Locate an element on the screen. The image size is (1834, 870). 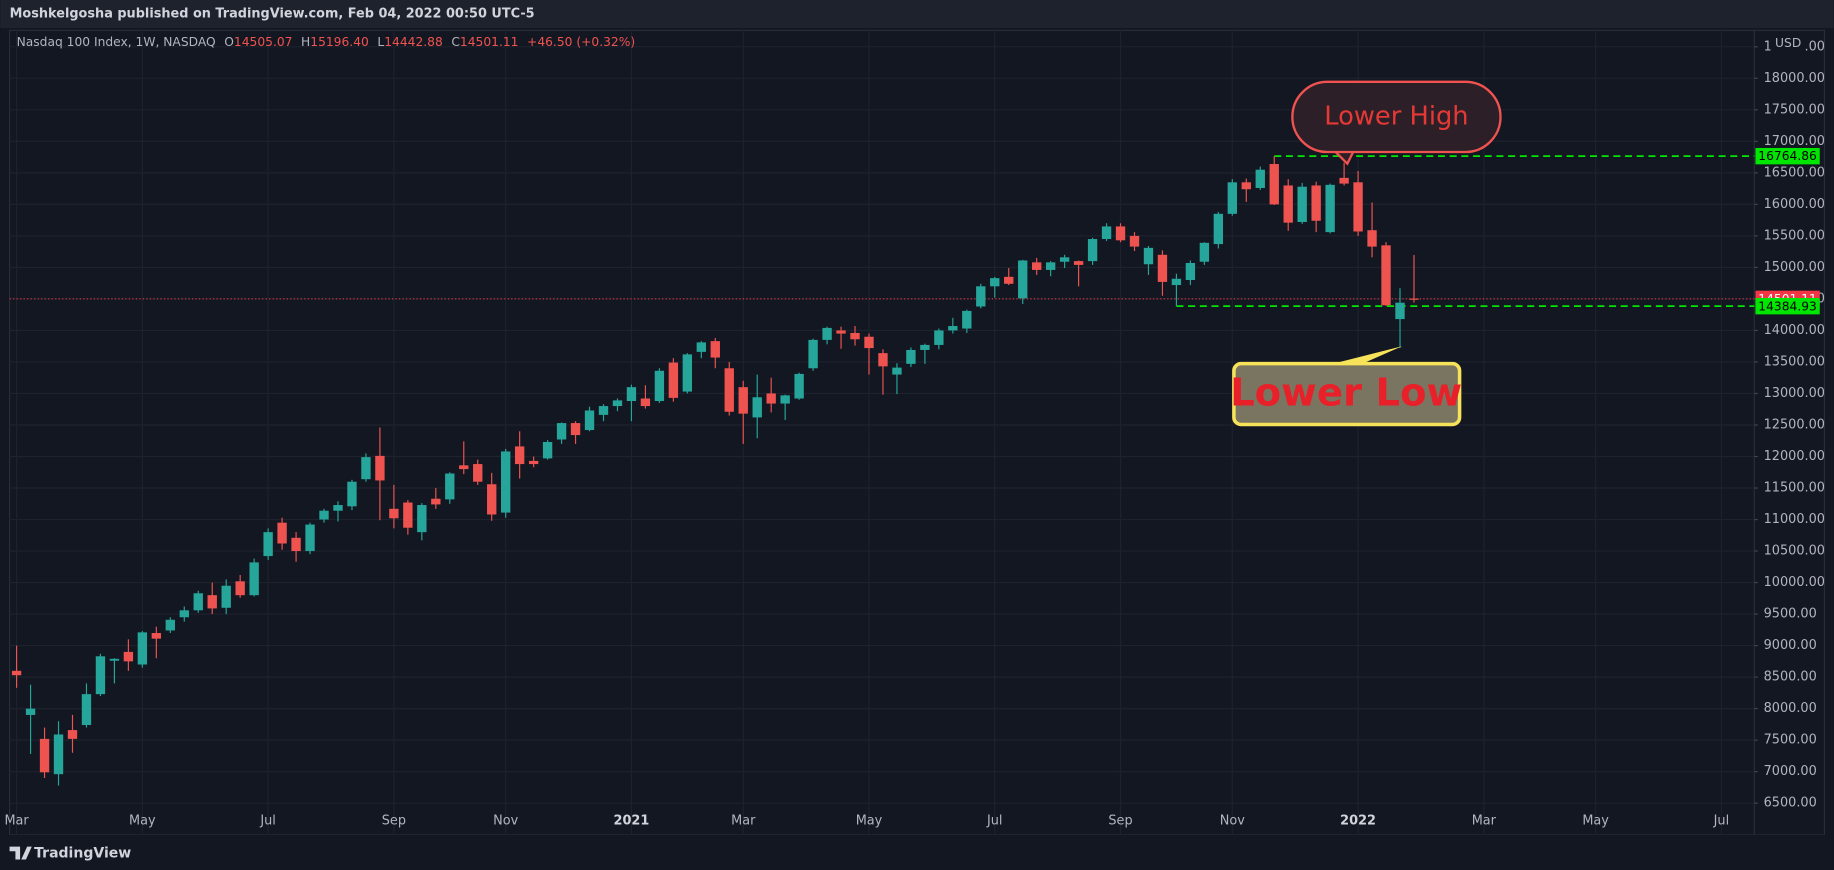
y-tick-label: 9500.00 is located at coordinates (1790, 614).